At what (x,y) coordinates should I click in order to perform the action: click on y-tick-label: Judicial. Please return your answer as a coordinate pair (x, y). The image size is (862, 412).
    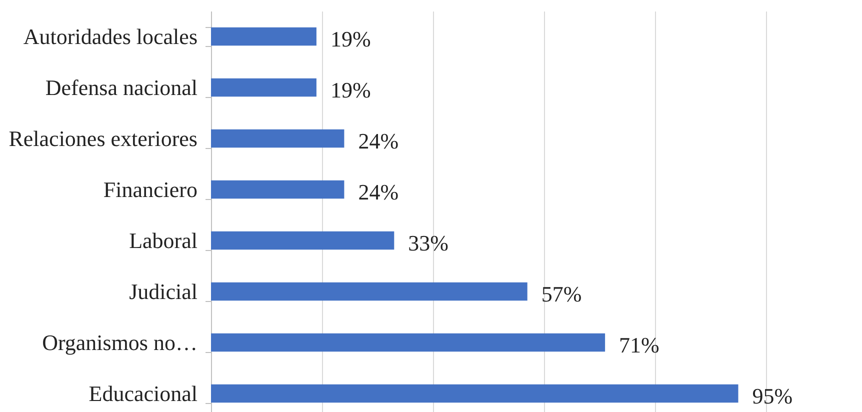
    Looking at the image, I should click on (163, 291).